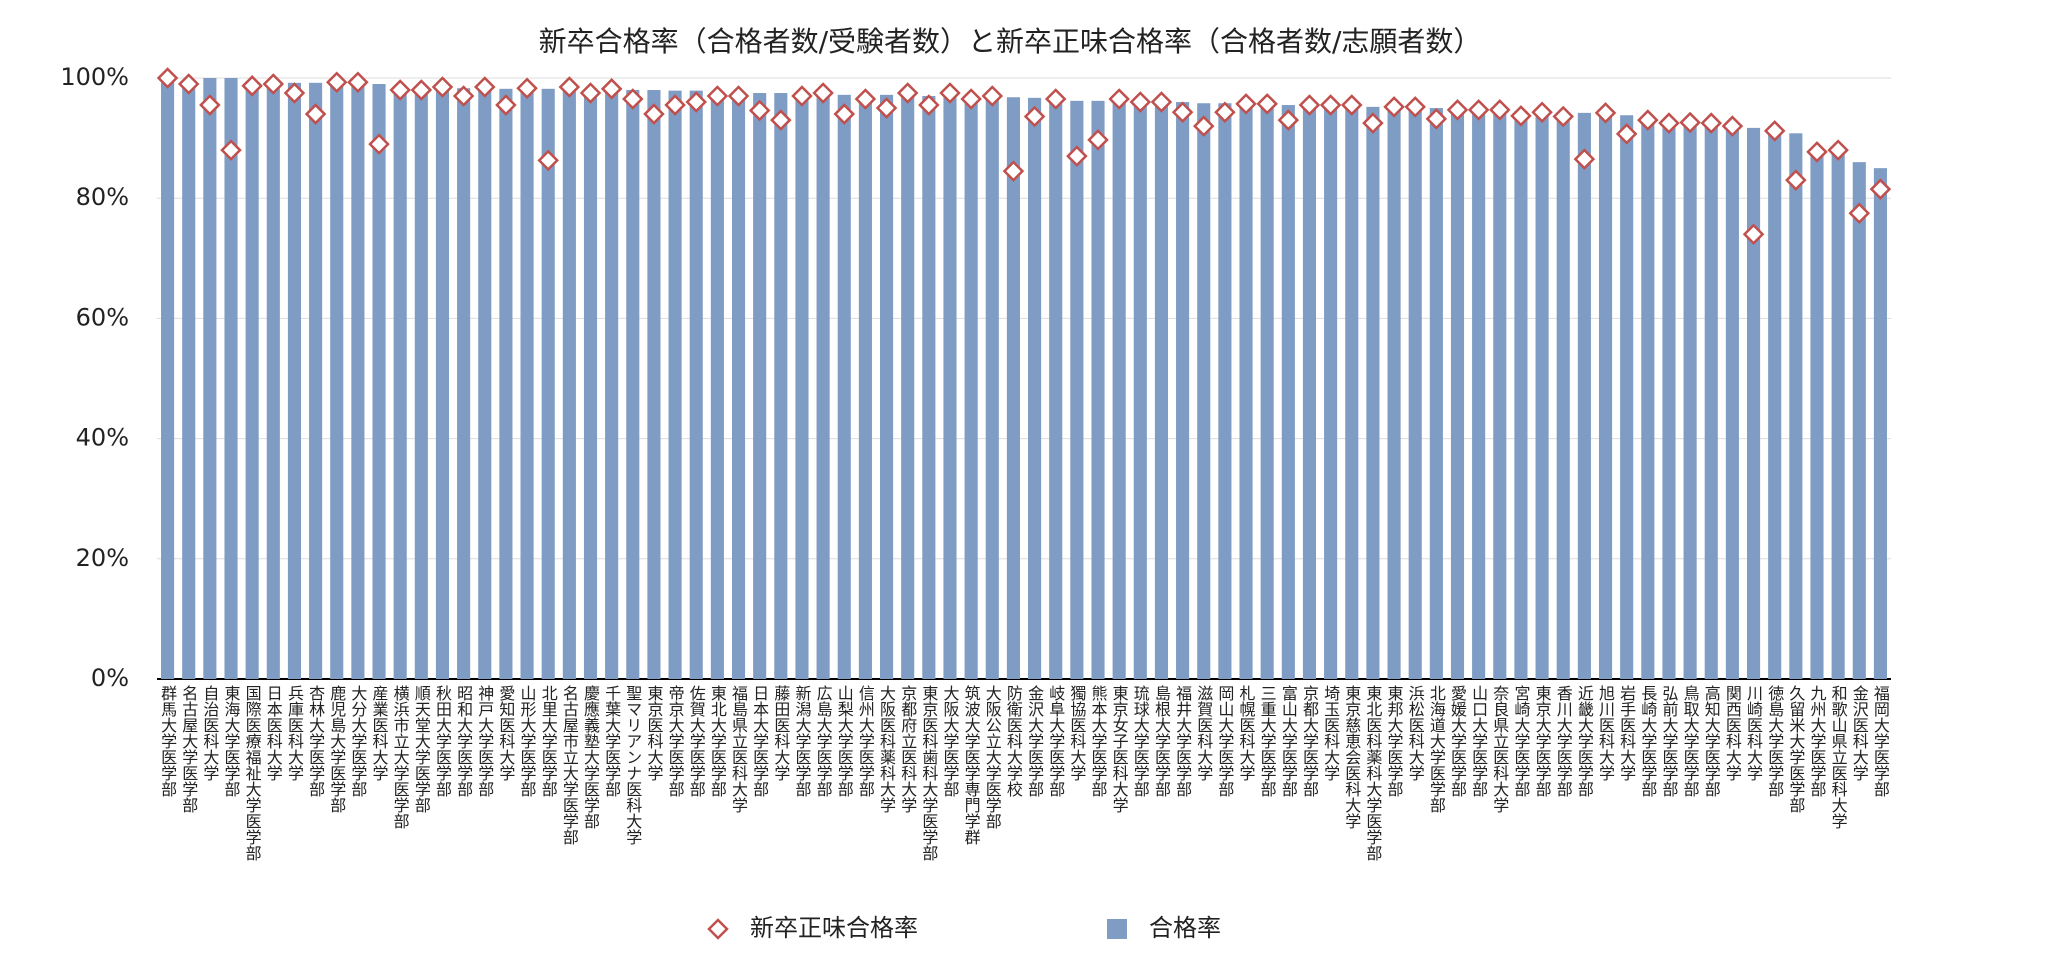 The height and width of the screenshot is (970, 2048). What do you see at coordinates (1246, 733) in the screenshot?
I see `x-tick-label: 札幌医科大学` at bounding box center [1246, 733].